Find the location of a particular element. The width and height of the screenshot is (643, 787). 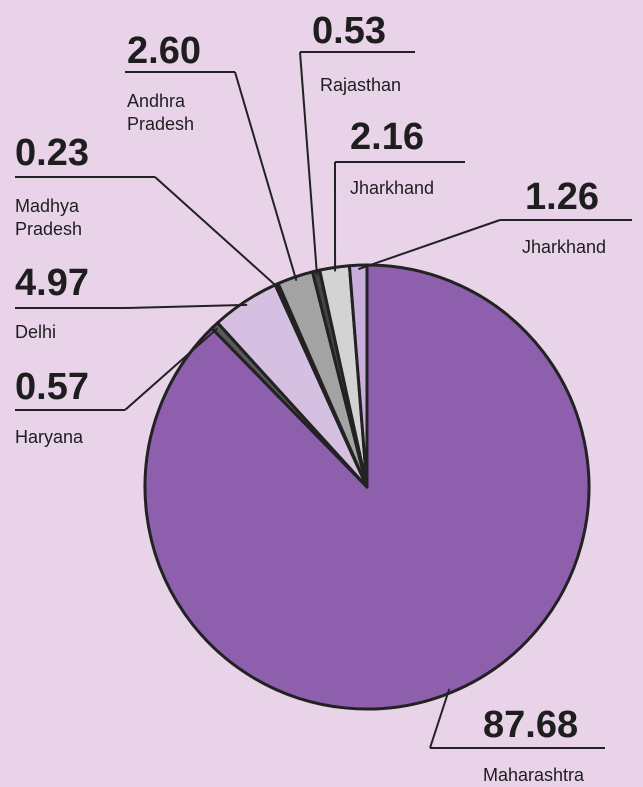

value-label: 87.68 is located at coordinates (530, 725).